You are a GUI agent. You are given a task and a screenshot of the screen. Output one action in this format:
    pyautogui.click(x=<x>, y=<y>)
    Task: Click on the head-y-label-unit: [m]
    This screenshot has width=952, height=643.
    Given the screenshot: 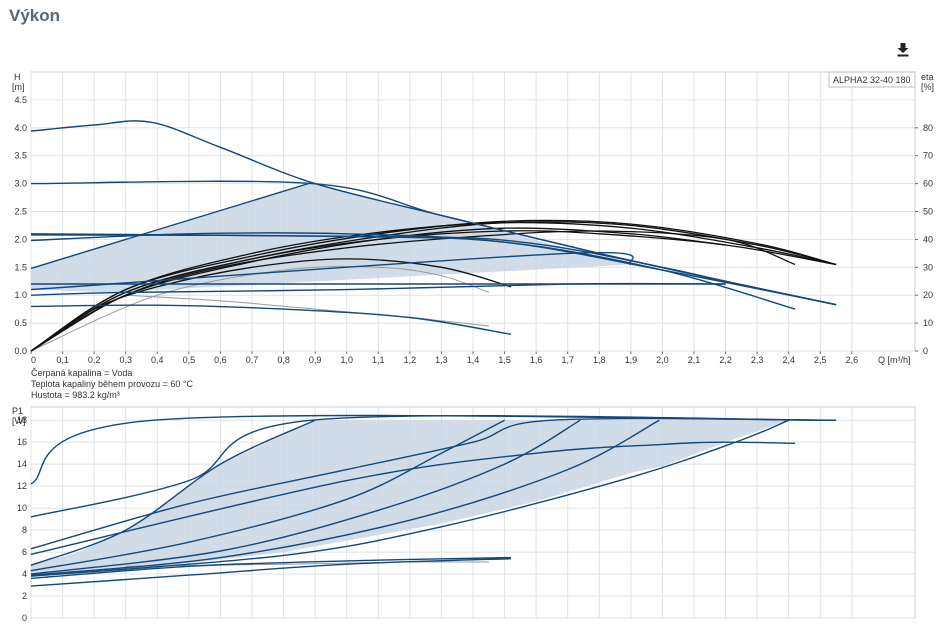 What is the action you would take?
    pyautogui.click(x=18, y=87)
    